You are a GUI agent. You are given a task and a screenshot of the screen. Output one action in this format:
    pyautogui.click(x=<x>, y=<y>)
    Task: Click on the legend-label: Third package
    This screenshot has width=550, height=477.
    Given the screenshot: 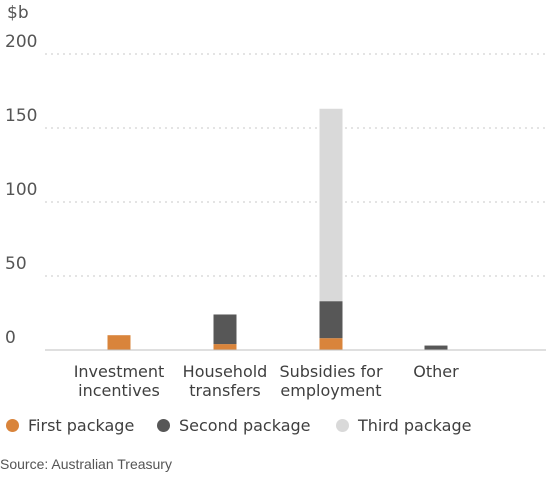 What is the action you would take?
    pyautogui.click(x=415, y=425)
    